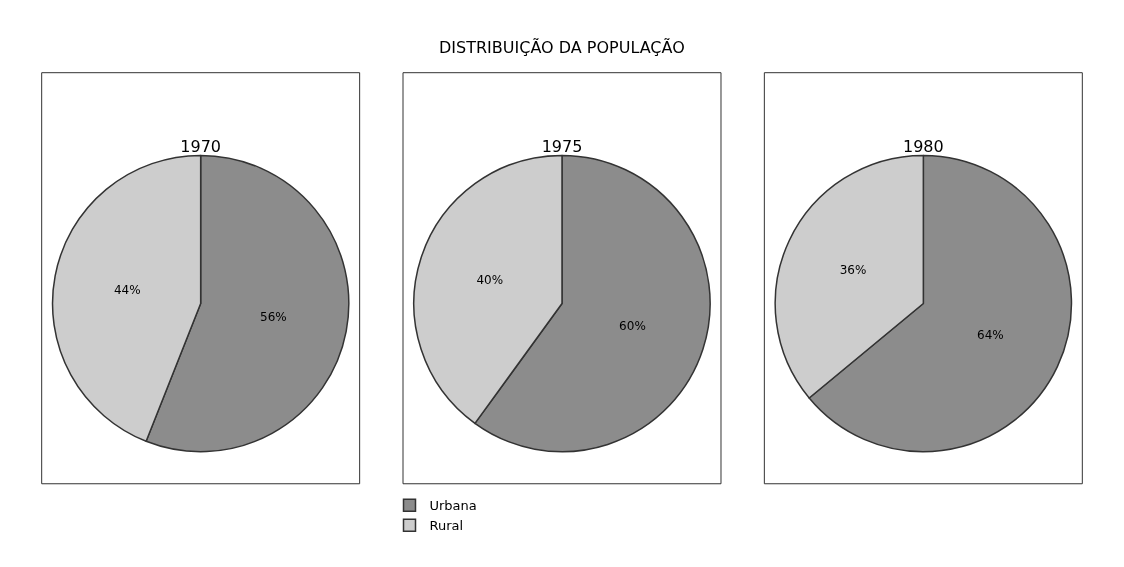  I want to click on chart-title: 1970, so click(201, 147).